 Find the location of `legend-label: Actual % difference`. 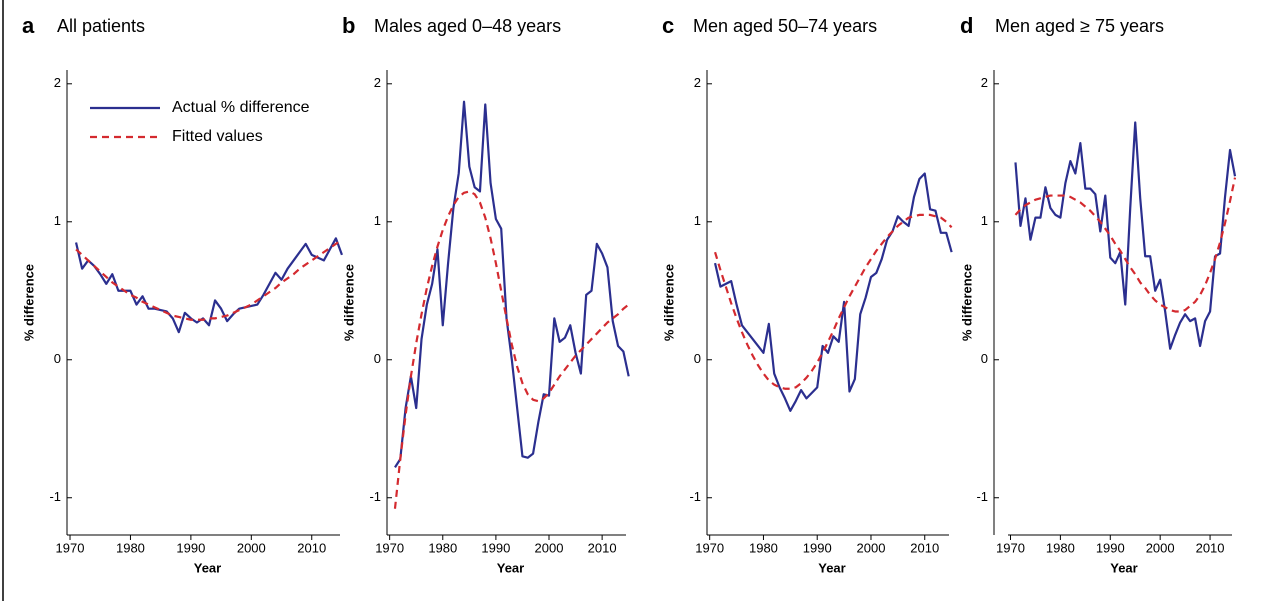

legend-label: Actual % difference is located at coordinates (241, 107).